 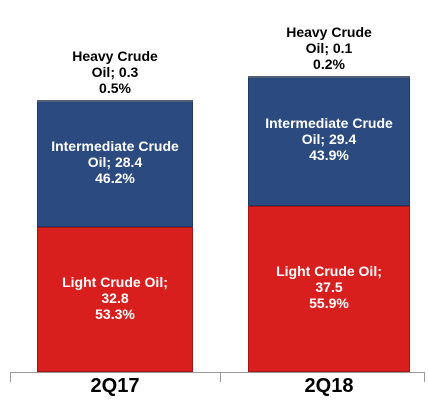 I want to click on data-label: Light Crude Oil; 37.5 55.9%, so click(x=329, y=287).